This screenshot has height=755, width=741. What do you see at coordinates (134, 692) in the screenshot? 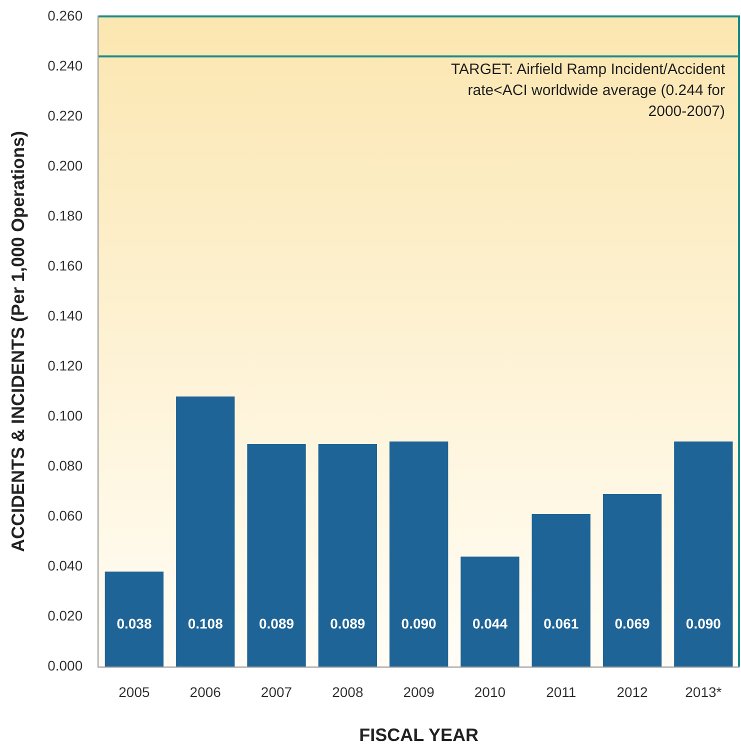
I see `x-tick-label: 2005` at bounding box center [134, 692].